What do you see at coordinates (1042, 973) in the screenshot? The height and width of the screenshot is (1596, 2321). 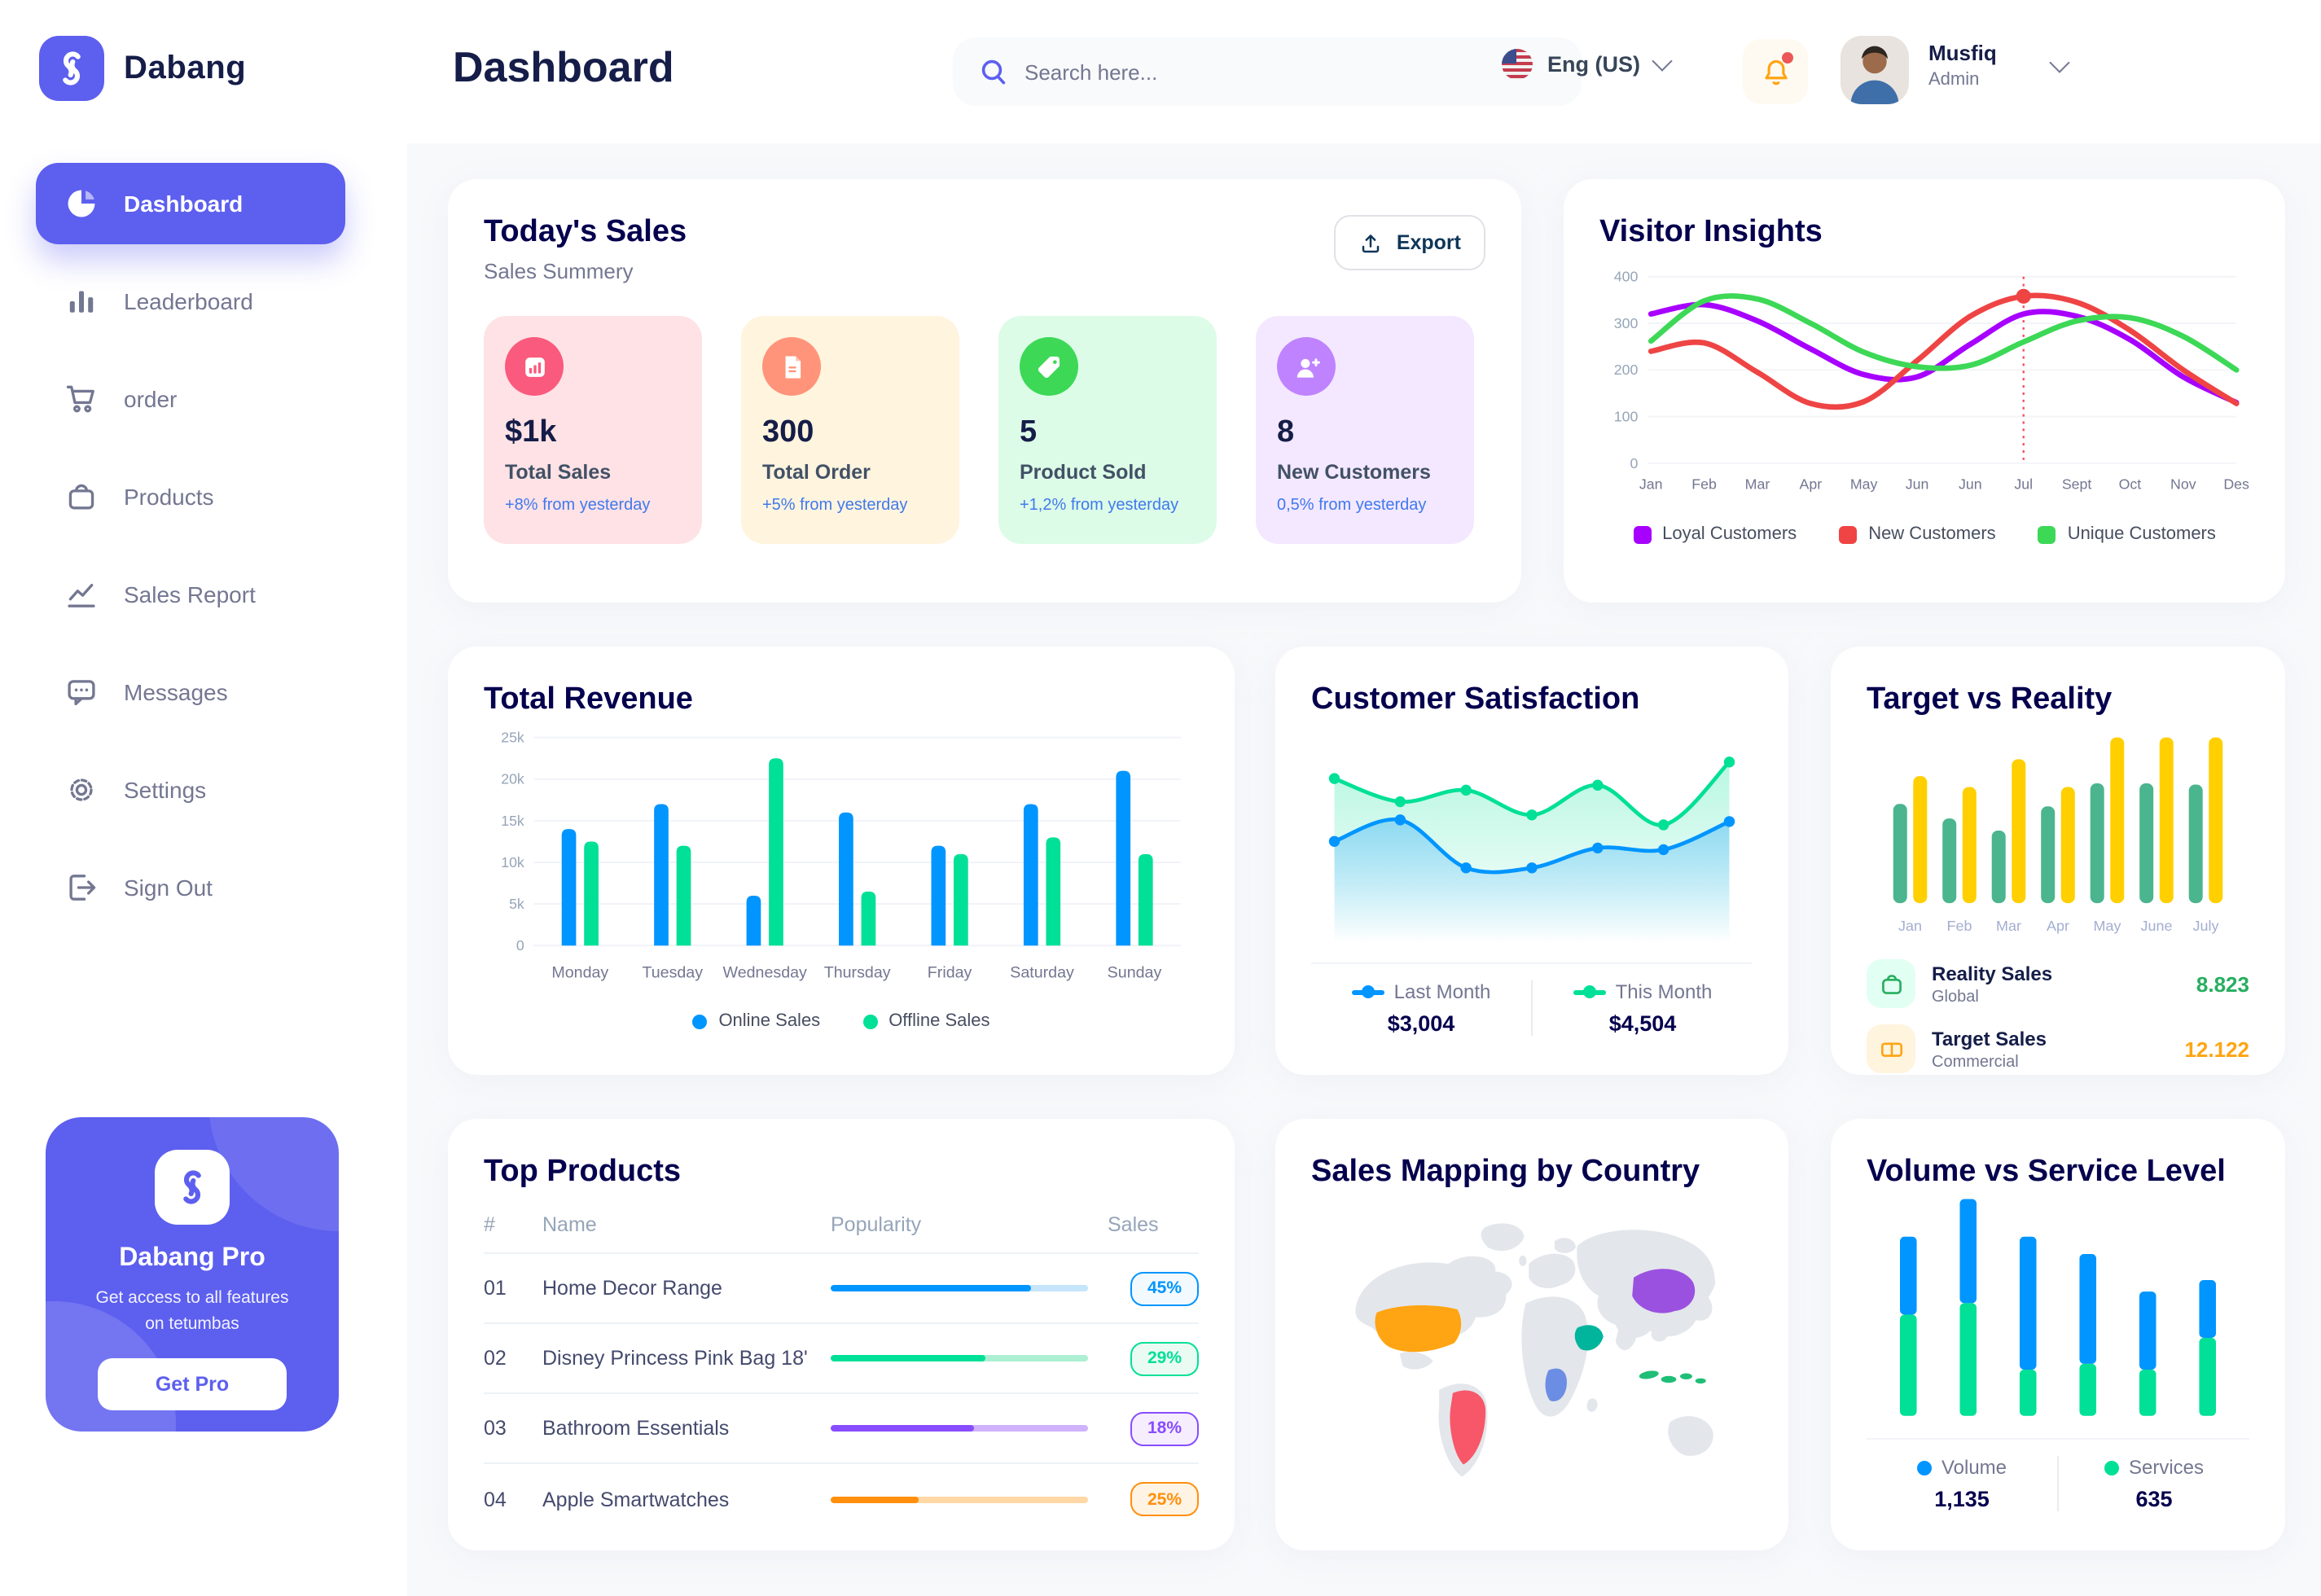 I see `svg-text: Saturday` at bounding box center [1042, 973].